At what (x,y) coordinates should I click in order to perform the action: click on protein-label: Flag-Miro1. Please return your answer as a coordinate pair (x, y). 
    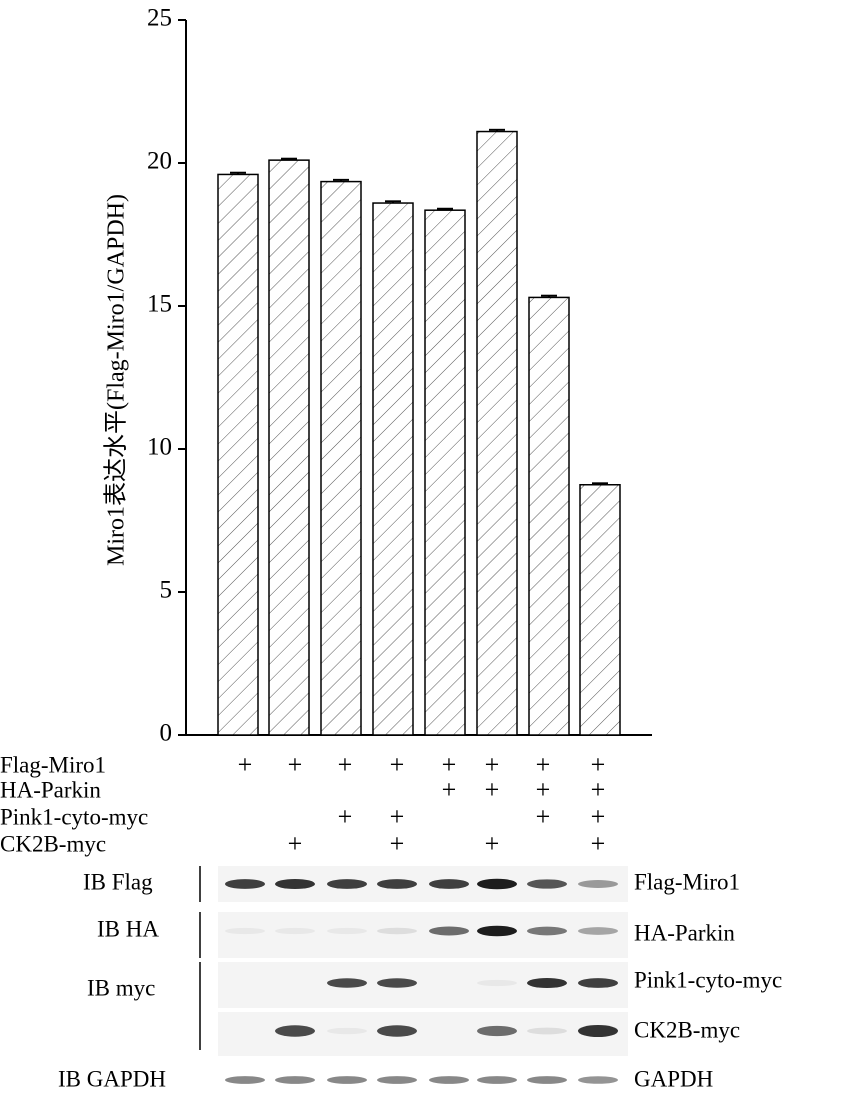
    Looking at the image, I should click on (687, 881).